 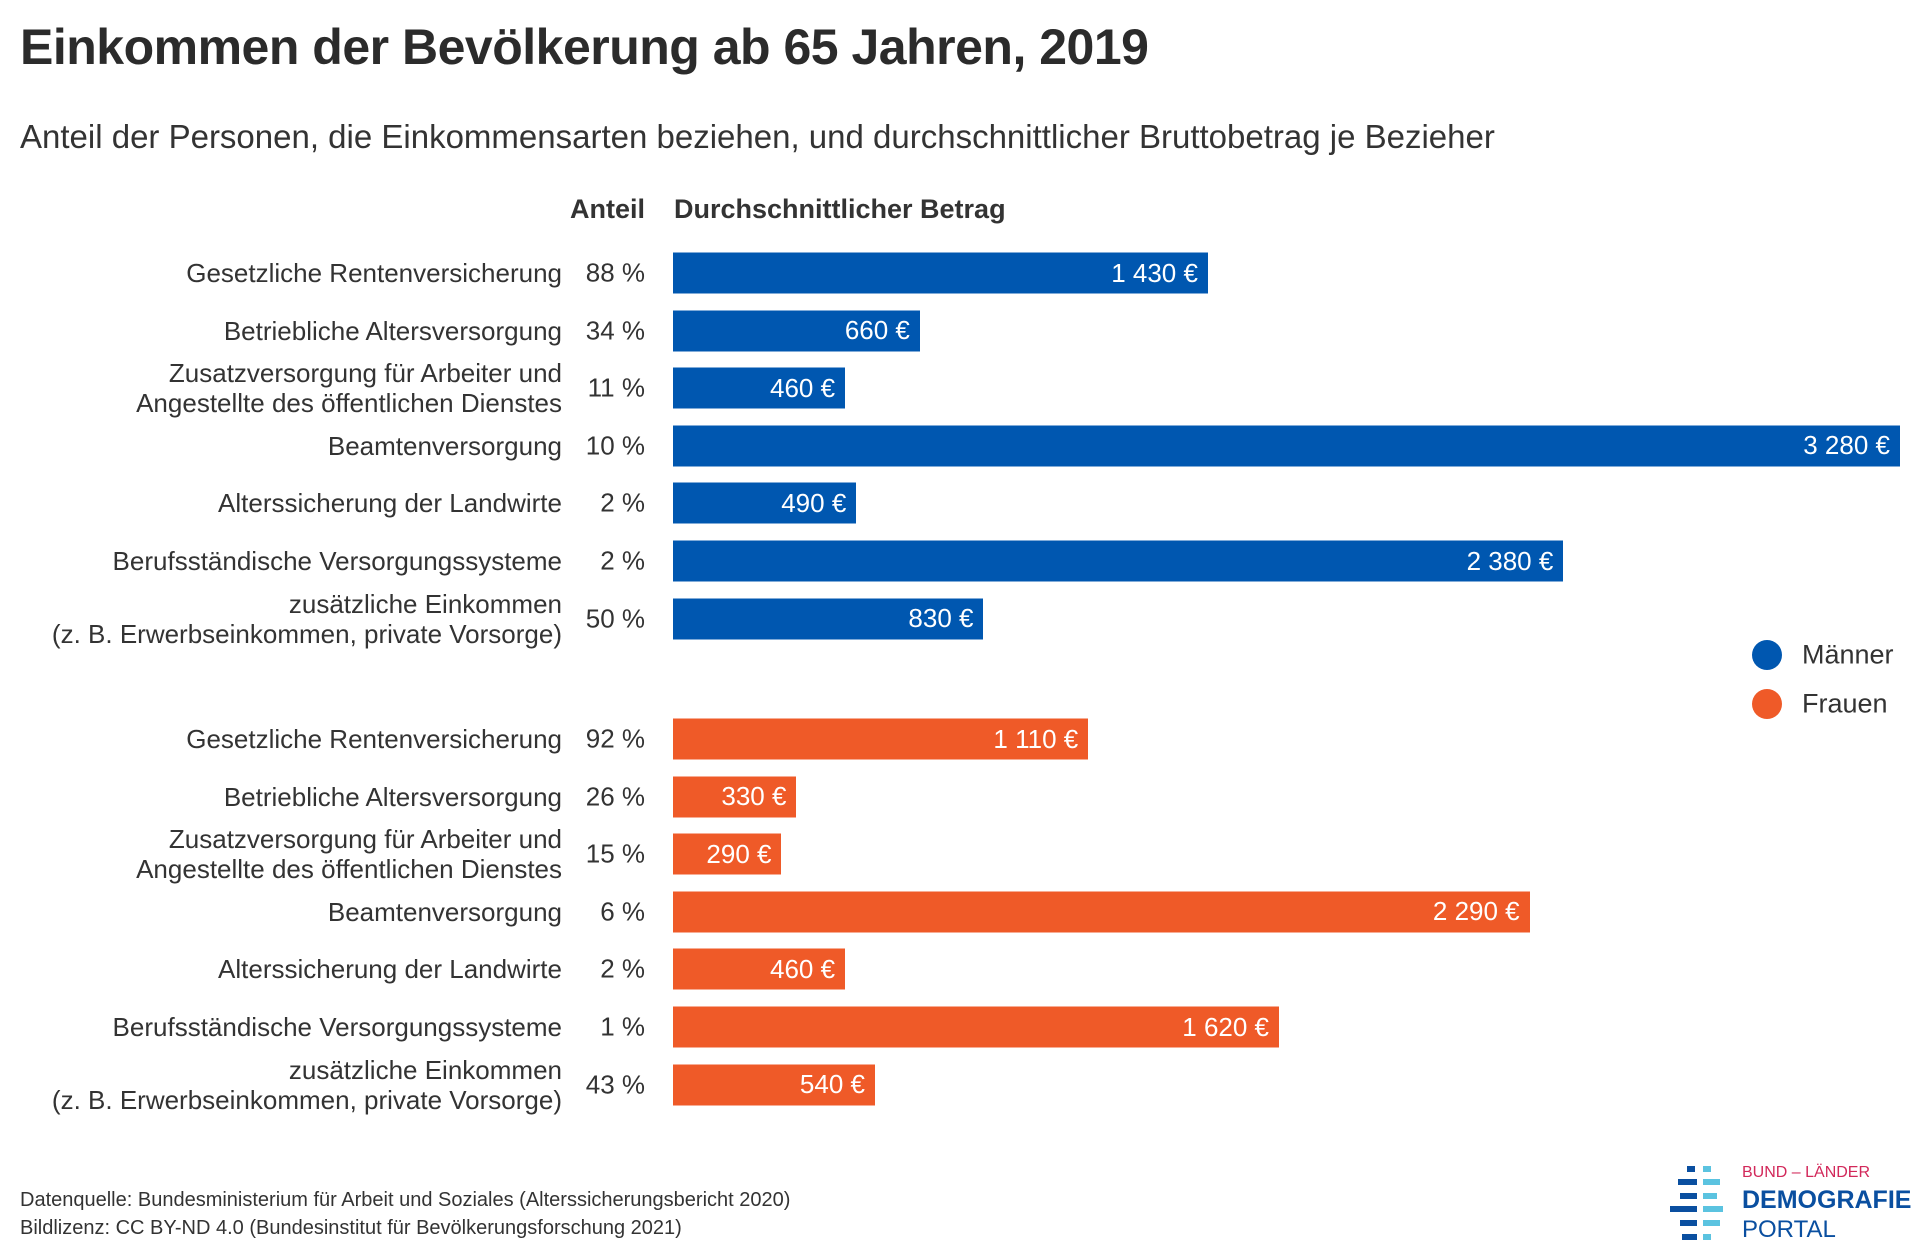 I want to click on demografie-portal-logo: BUND – LÄNDER DEMOGRAFIE PORTAL, so click(x=1793, y=1207).